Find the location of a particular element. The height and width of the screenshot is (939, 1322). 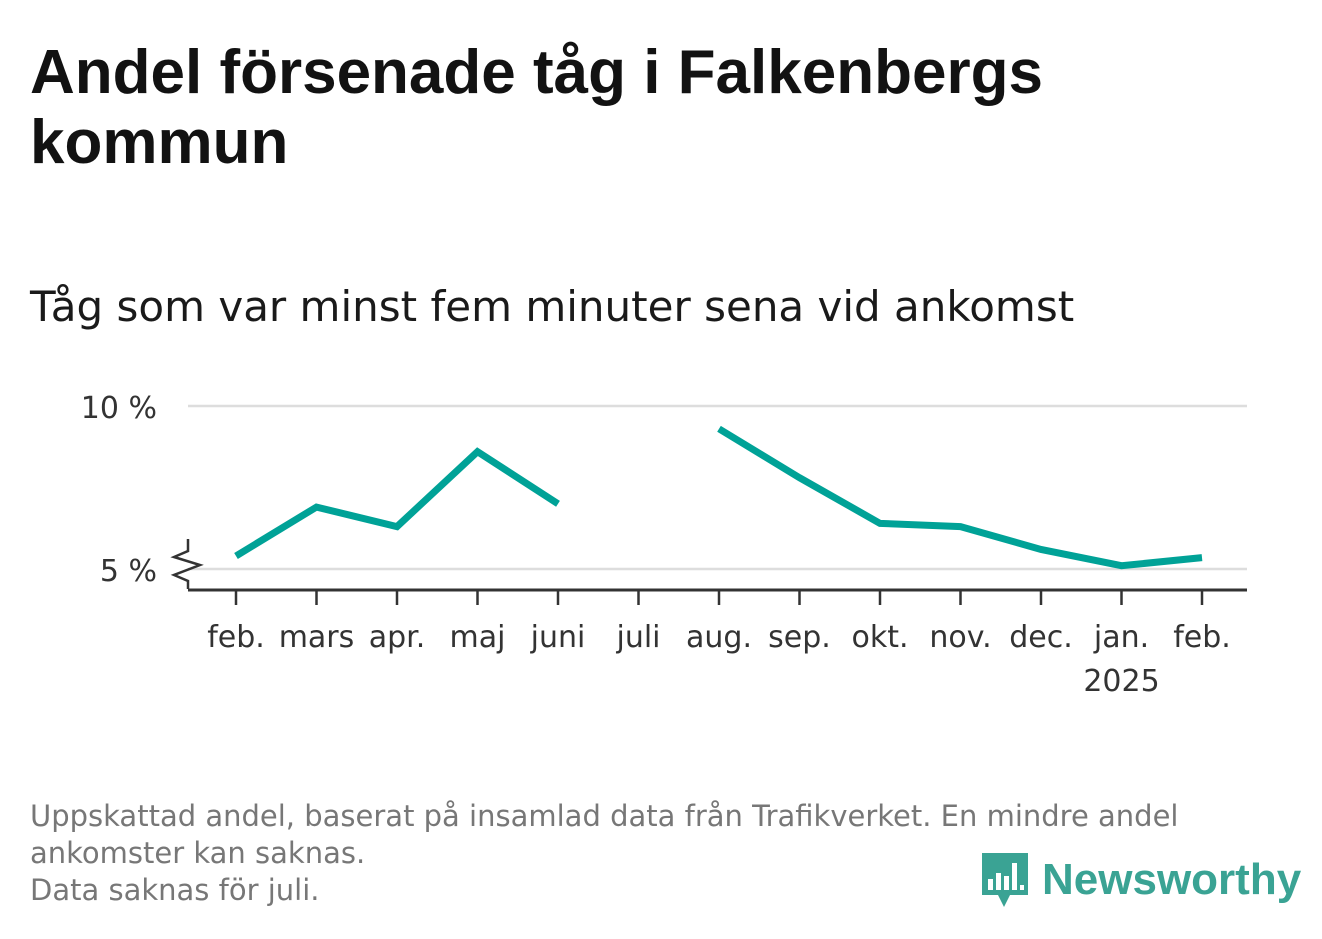

x-tick-label: juli is located at coordinates (637, 637).